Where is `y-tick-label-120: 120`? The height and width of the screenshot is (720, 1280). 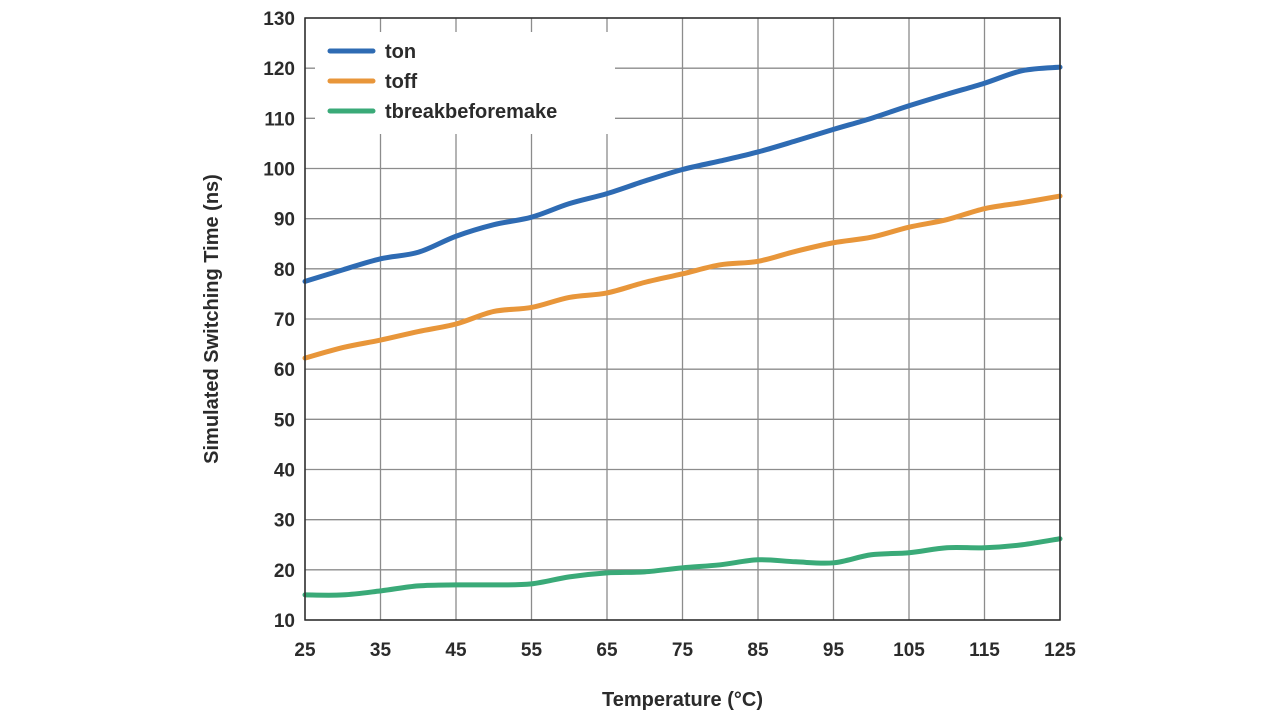 y-tick-label-120: 120 is located at coordinates (279, 69).